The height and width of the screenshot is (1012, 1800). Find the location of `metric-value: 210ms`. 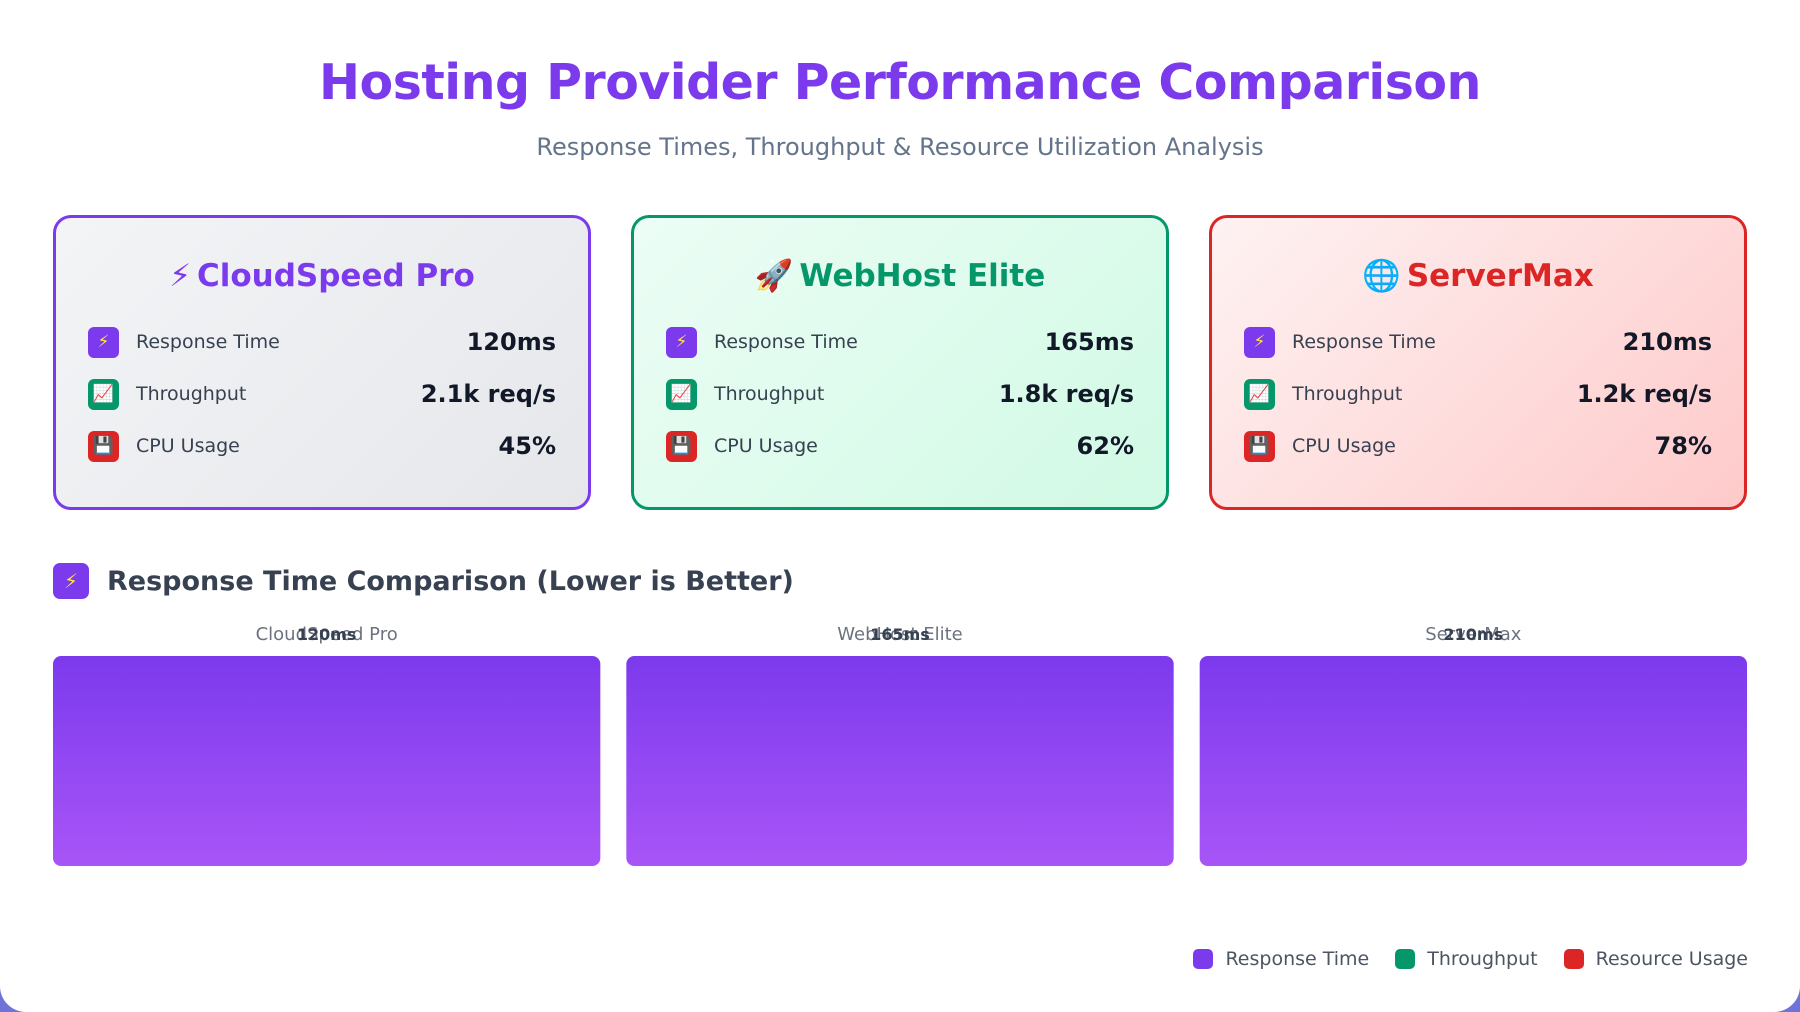

metric-value: 210ms is located at coordinates (1667, 342).